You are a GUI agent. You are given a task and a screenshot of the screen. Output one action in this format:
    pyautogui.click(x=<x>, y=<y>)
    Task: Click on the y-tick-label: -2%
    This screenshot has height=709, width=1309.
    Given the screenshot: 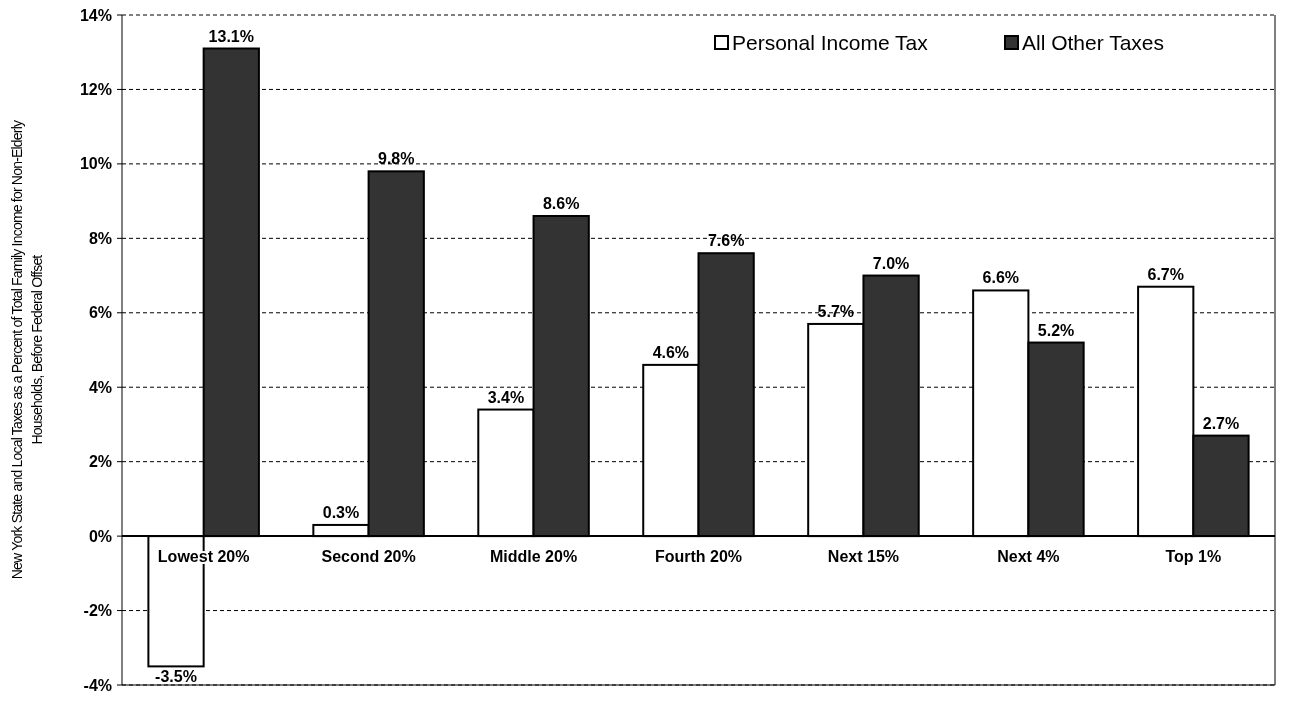 What is the action you would take?
    pyautogui.click(x=97, y=611)
    